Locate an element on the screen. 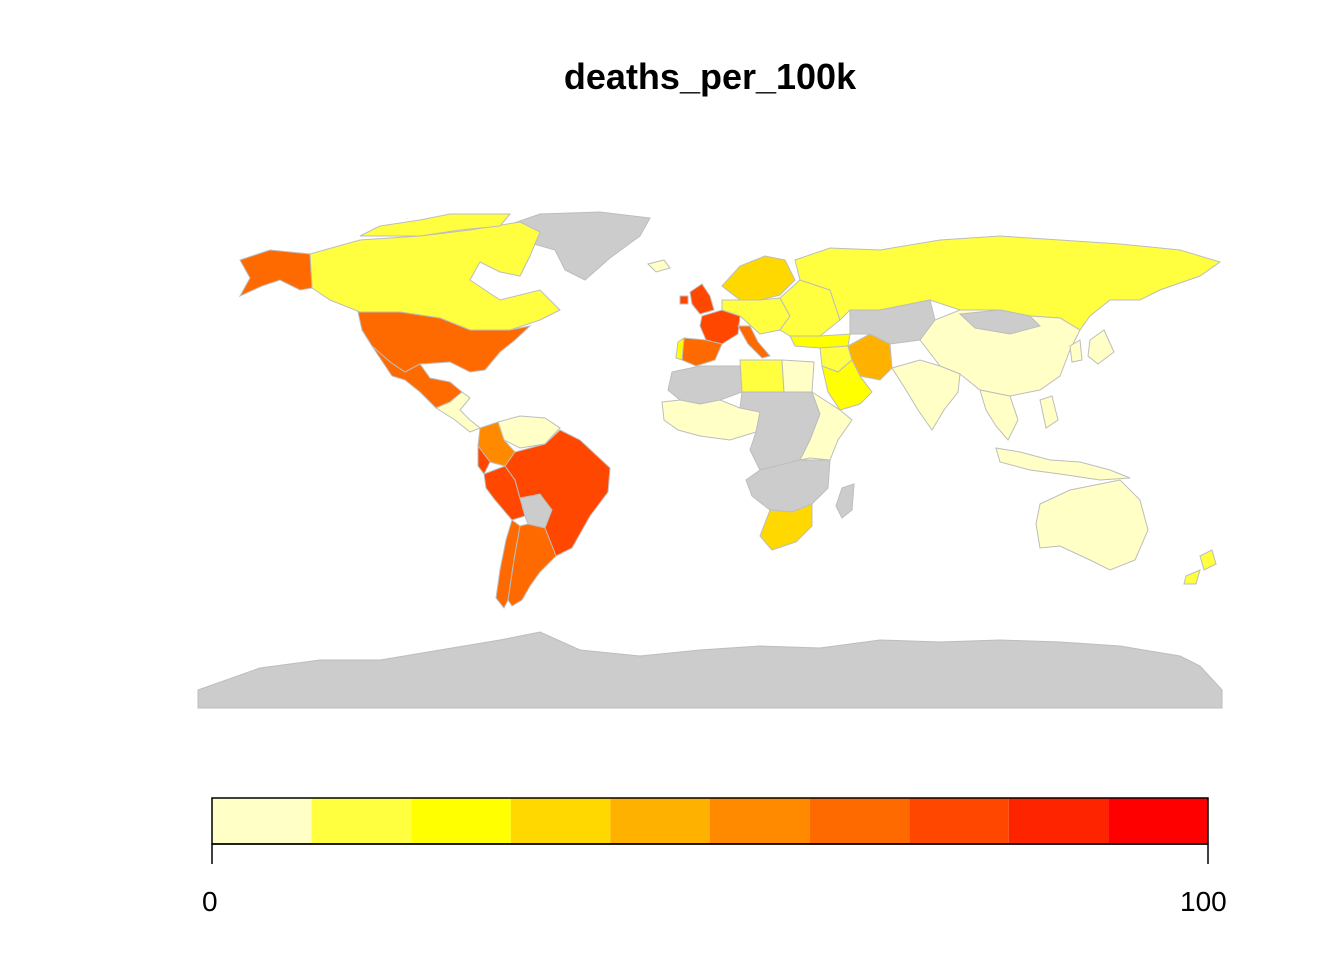 The height and width of the screenshot is (960, 1344). region-iceland is located at coordinates (659, 266).